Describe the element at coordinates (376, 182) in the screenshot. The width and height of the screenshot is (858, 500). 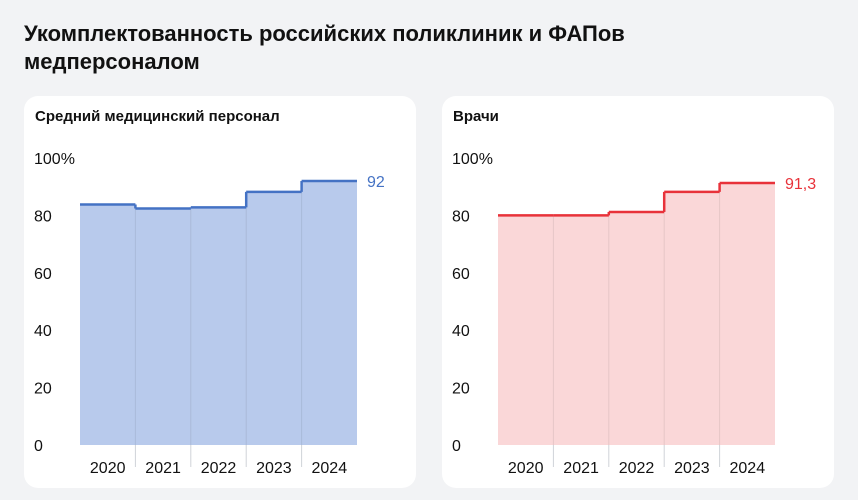
I see `end-value-label: 92` at that location.